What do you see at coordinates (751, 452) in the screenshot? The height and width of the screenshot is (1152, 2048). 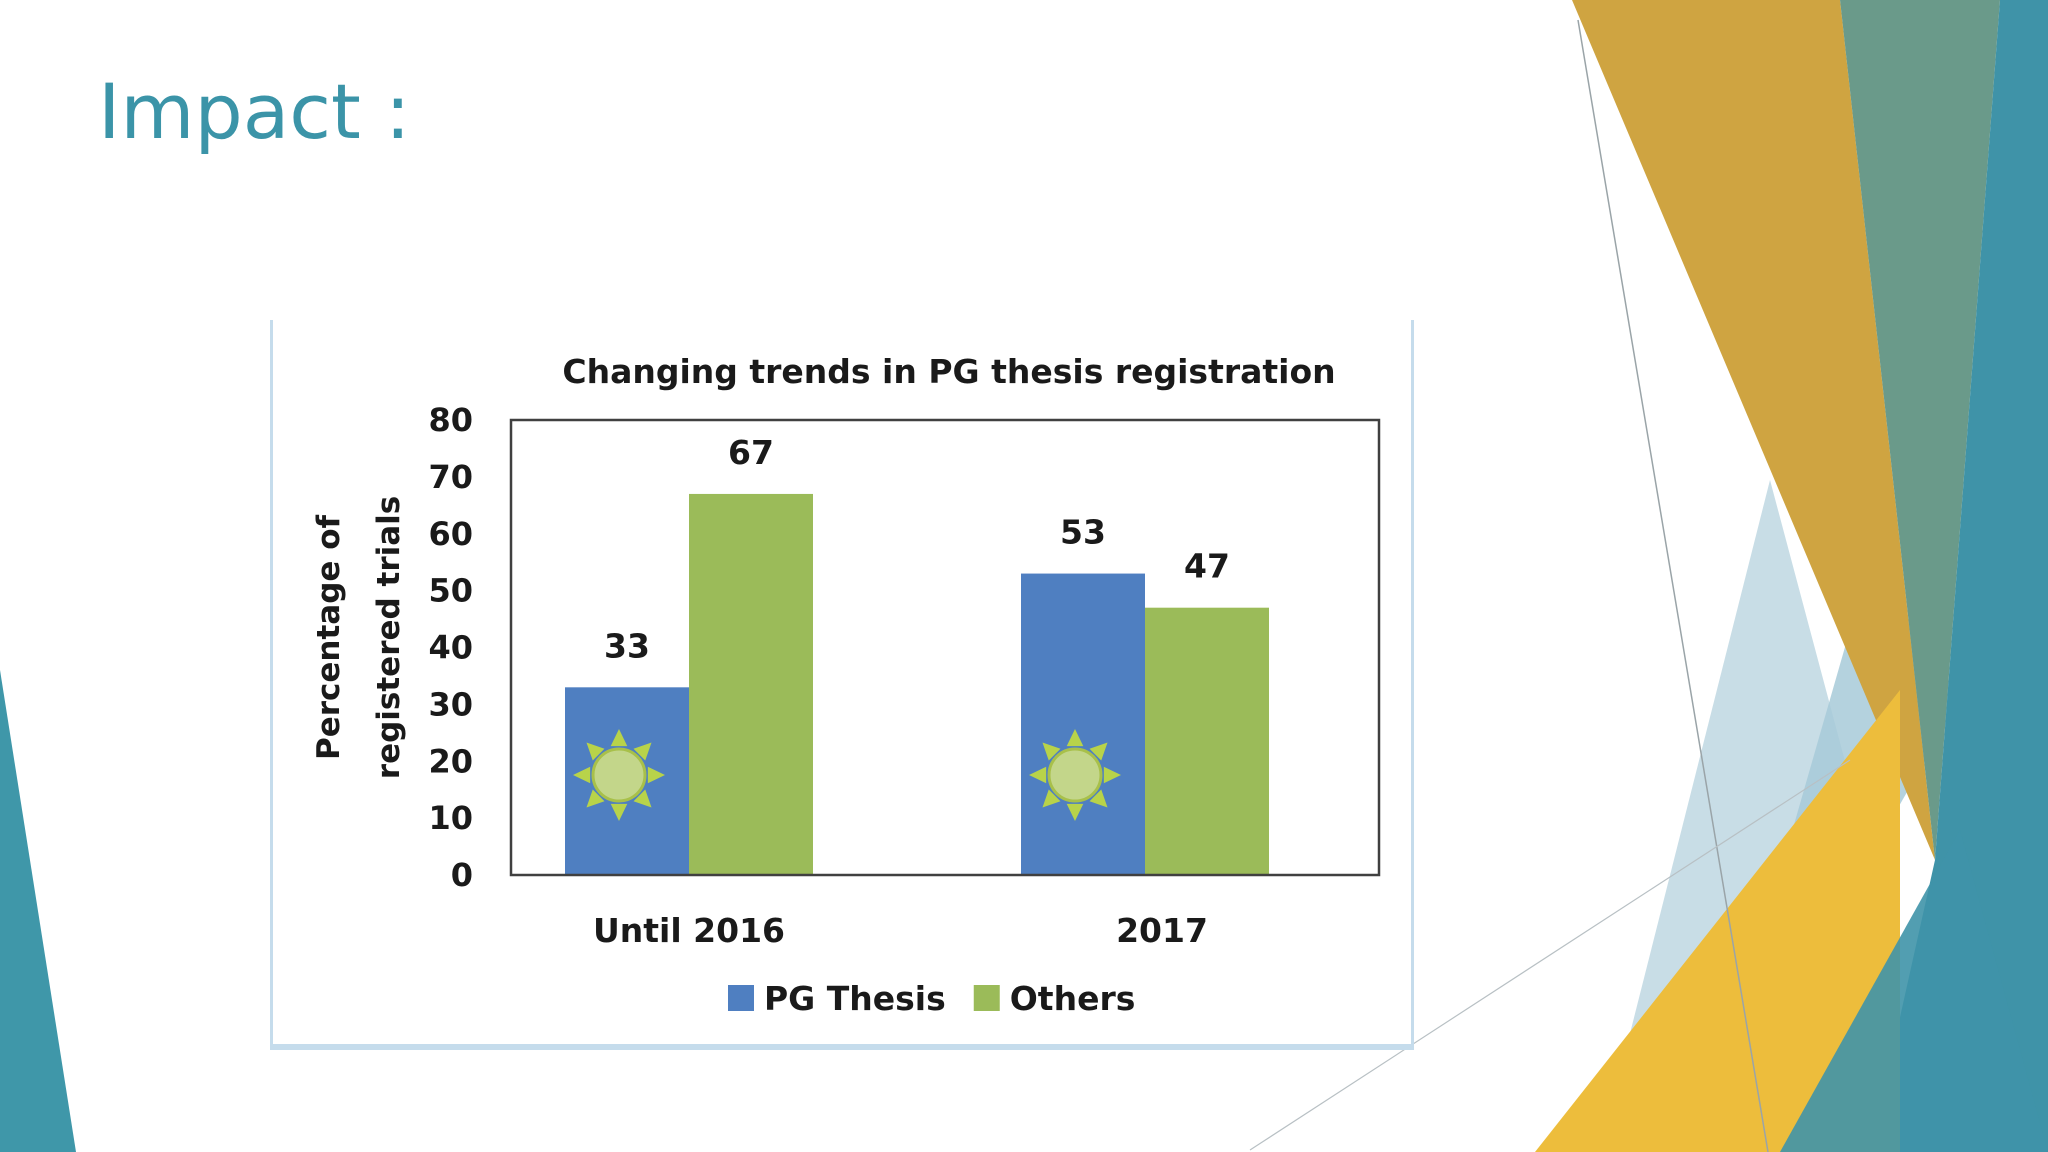 I see `data-label: 67` at bounding box center [751, 452].